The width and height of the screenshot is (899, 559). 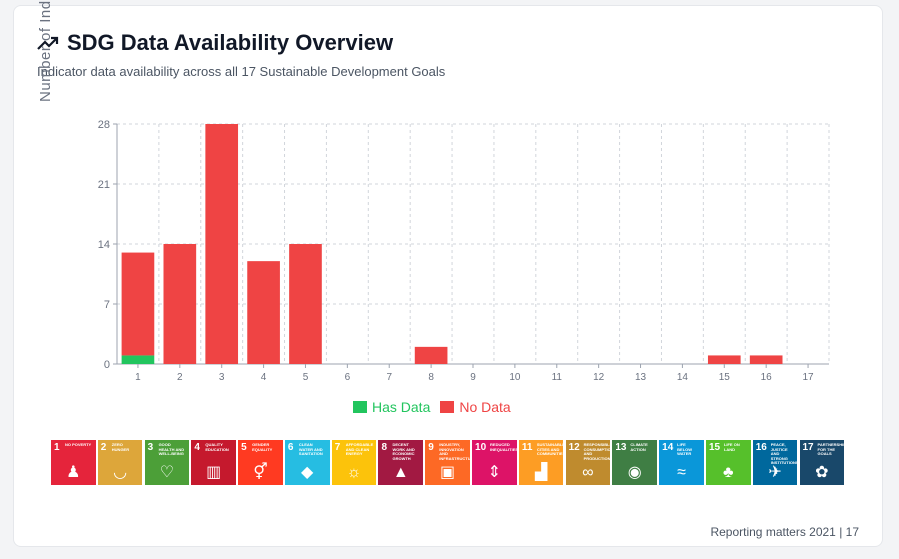 I want to click on sdg-tile-label: Responsible Consumption and Production, so click(x=597, y=451).